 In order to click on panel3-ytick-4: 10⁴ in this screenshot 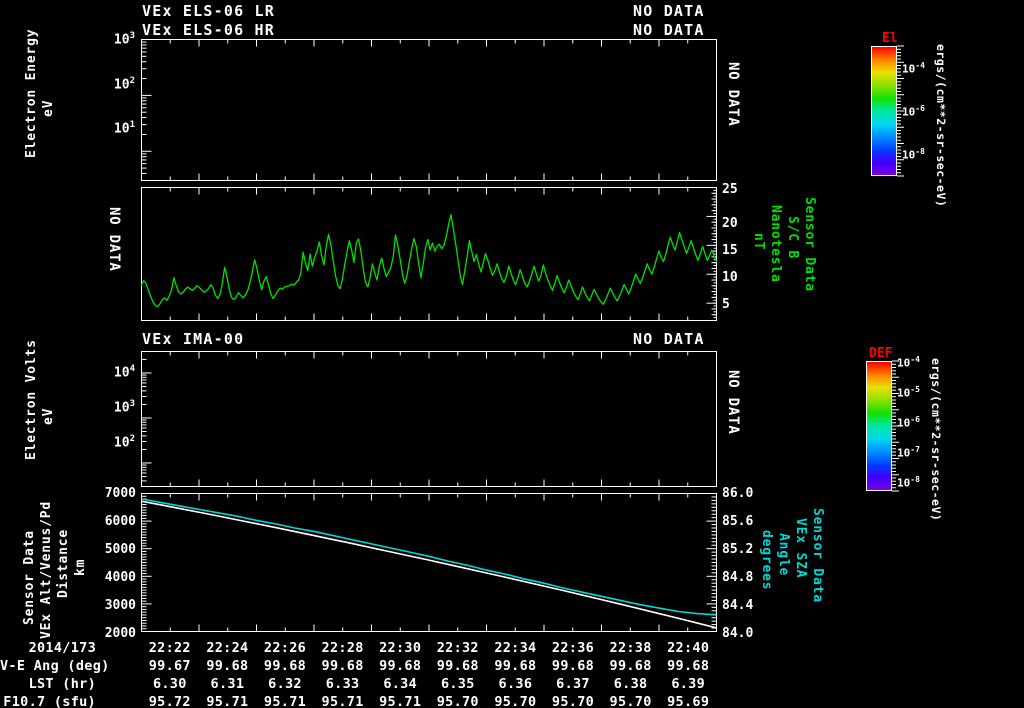, I will do `click(124, 372)`.